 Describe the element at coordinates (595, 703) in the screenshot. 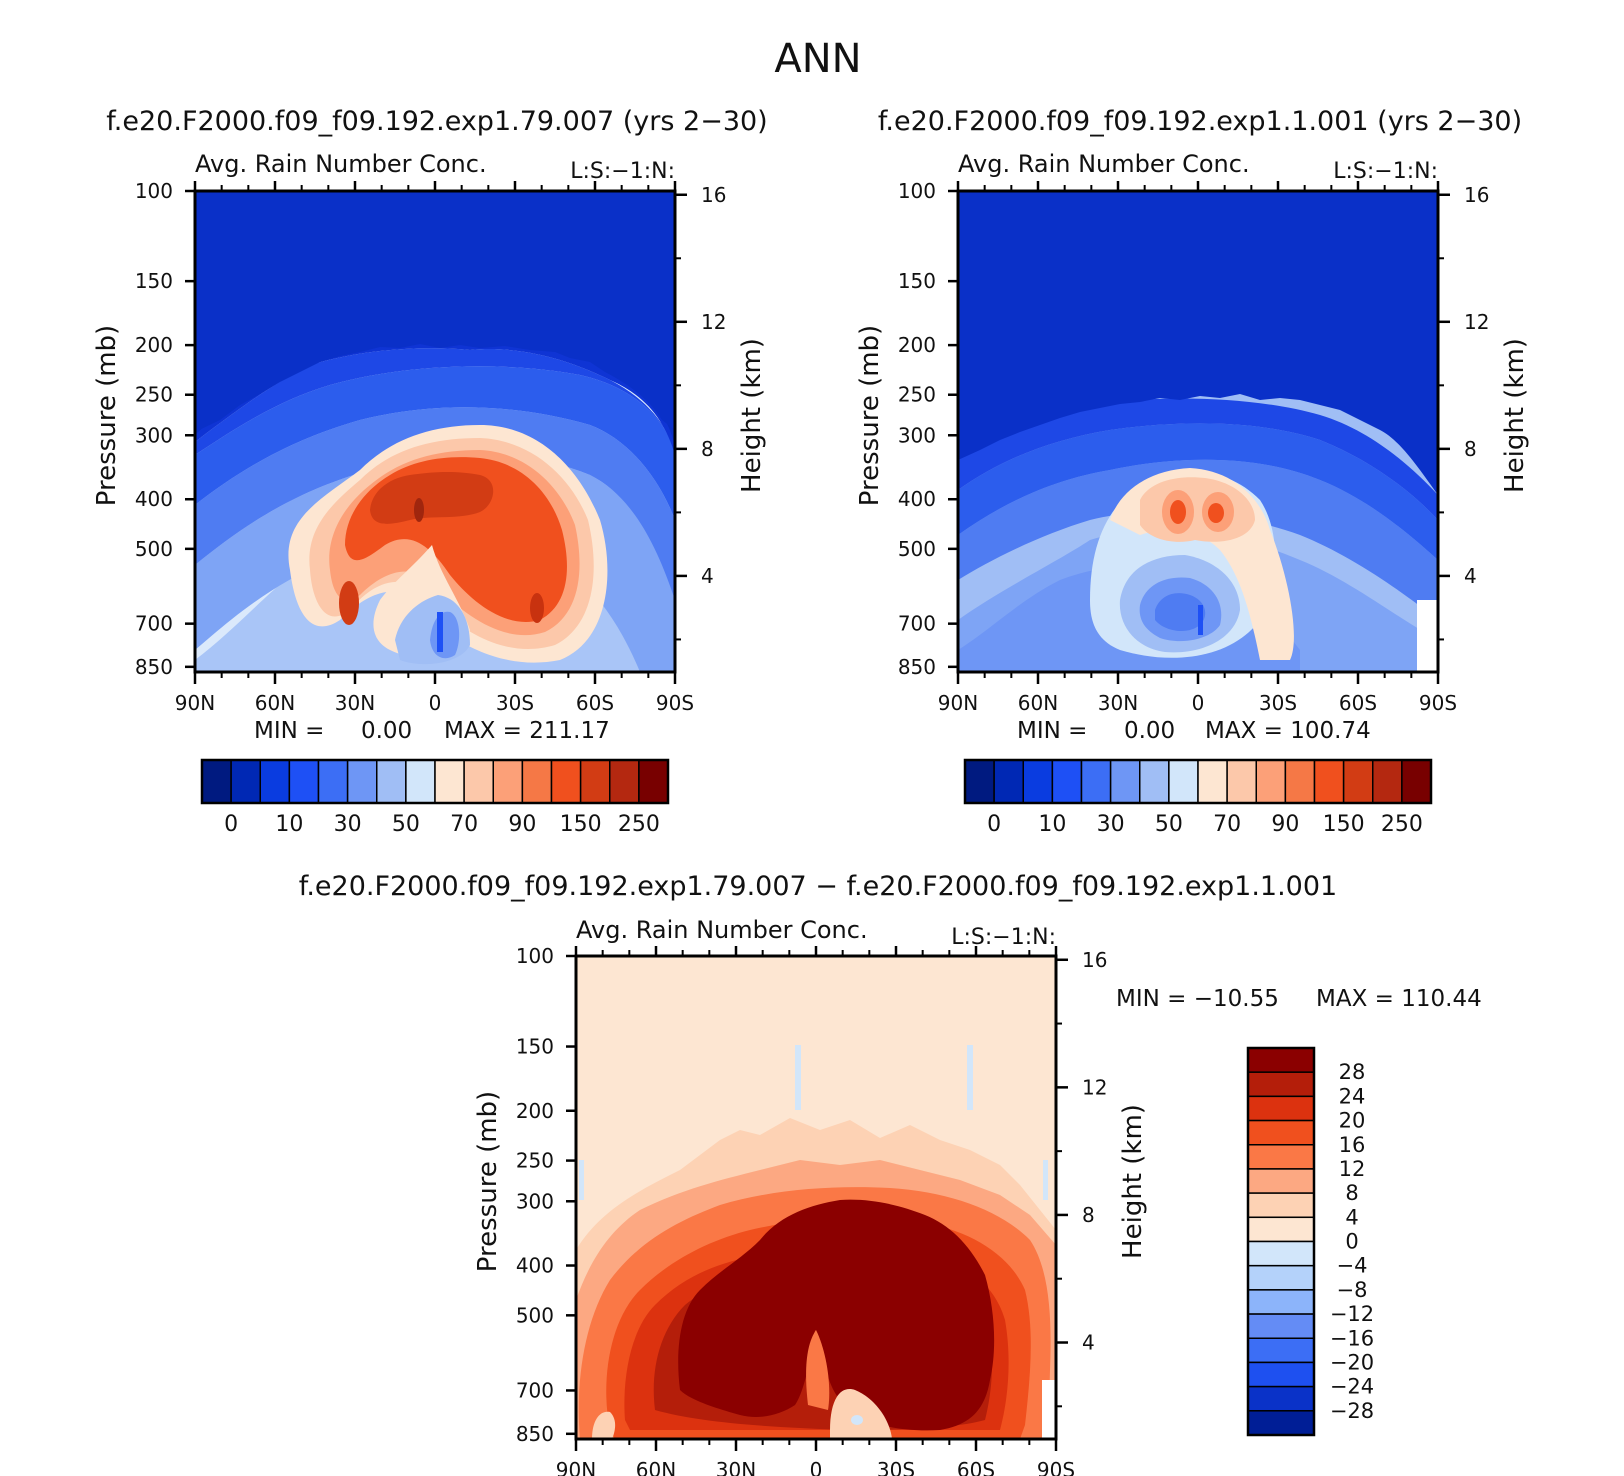

I see `panel-a-xtick-label: 60S` at that location.